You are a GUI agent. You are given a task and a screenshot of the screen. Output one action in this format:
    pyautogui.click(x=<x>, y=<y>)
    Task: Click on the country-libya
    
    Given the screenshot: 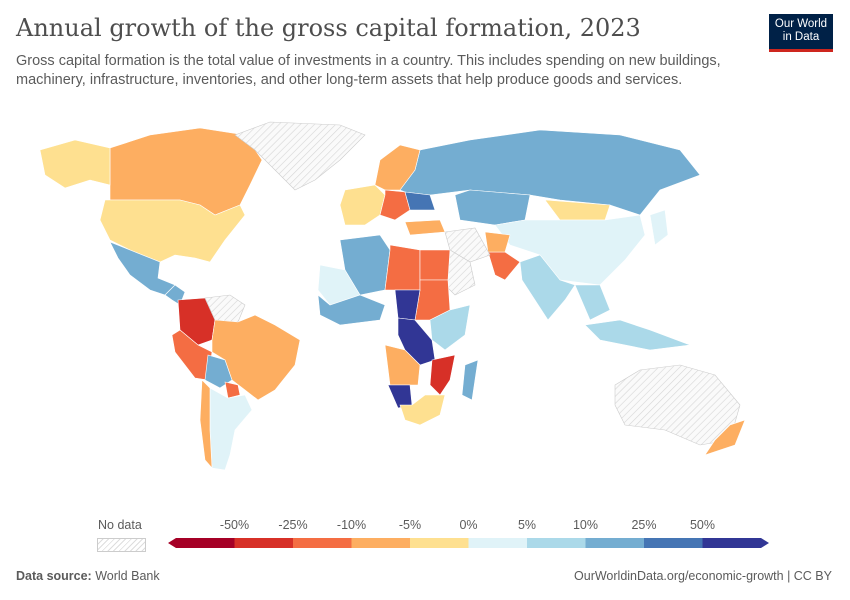 What is the action you would take?
    pyautogui.click(x=402, y=267)
    